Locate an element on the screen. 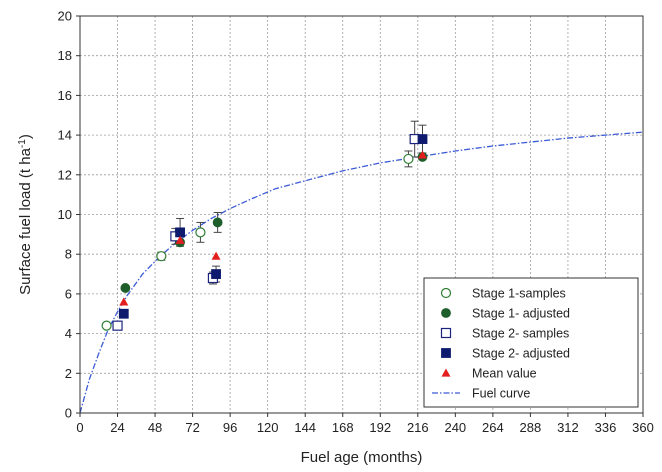 Image resolution: width=662 pixels, height=472 pixels. x-tick-label: 240 is located at coordinates (455, 427).